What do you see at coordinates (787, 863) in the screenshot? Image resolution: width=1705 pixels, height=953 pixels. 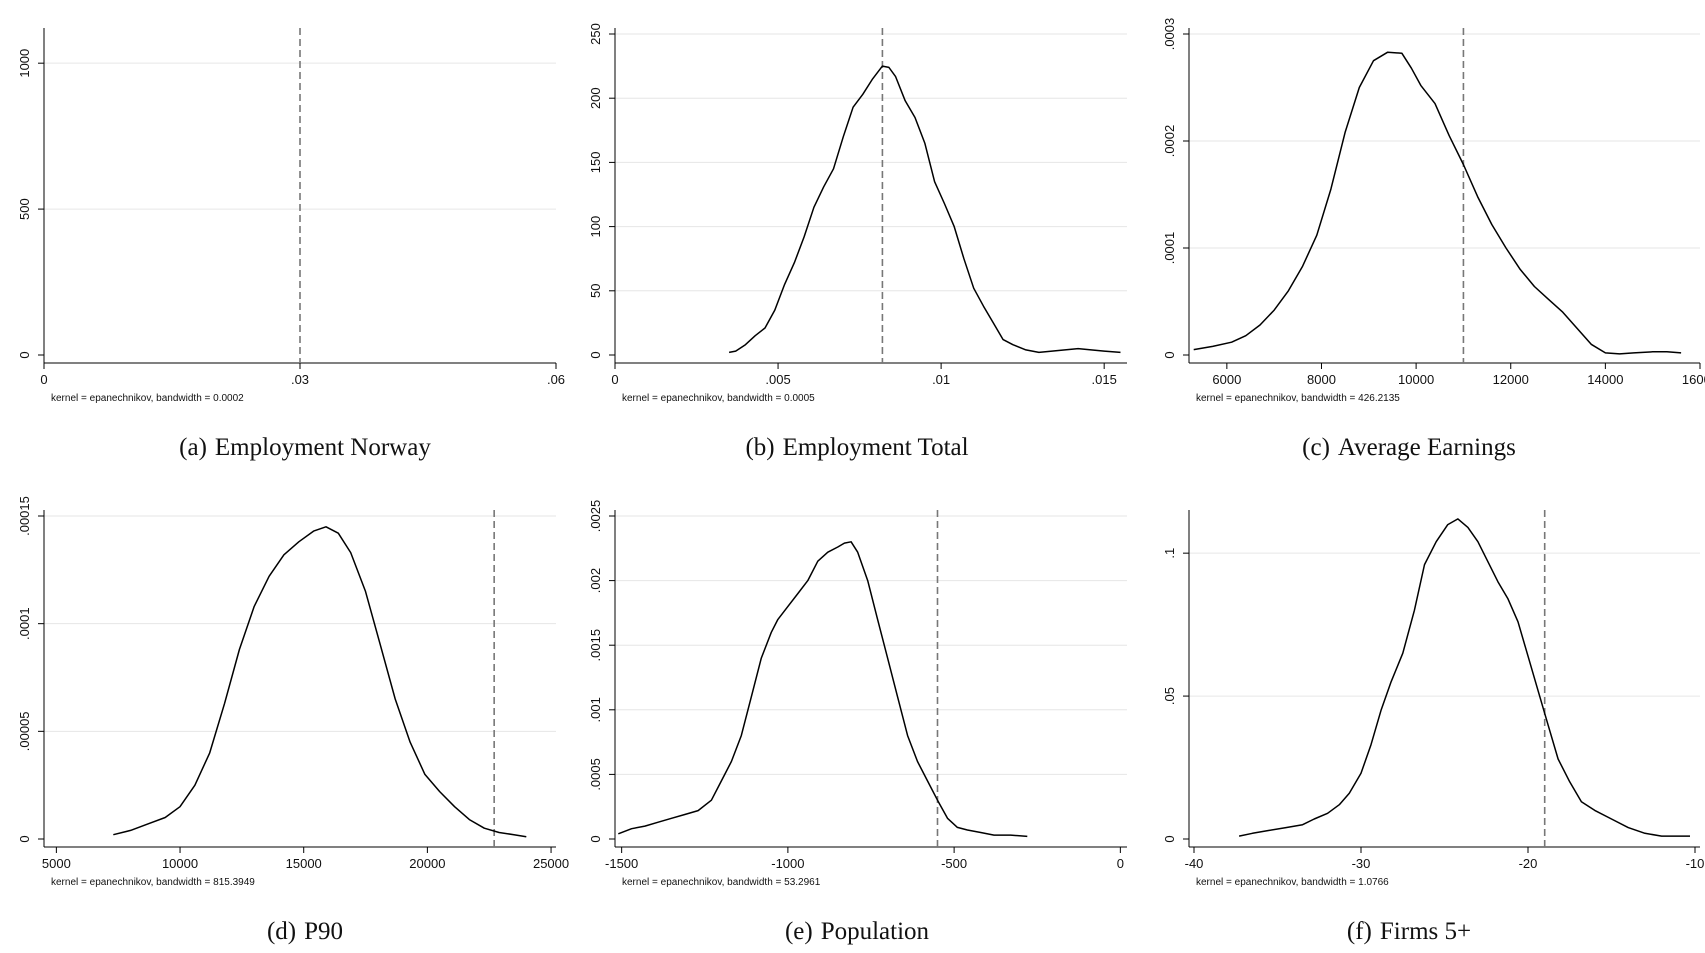 I see `x-tick-label: -1000` at bounding box center [787, 863].